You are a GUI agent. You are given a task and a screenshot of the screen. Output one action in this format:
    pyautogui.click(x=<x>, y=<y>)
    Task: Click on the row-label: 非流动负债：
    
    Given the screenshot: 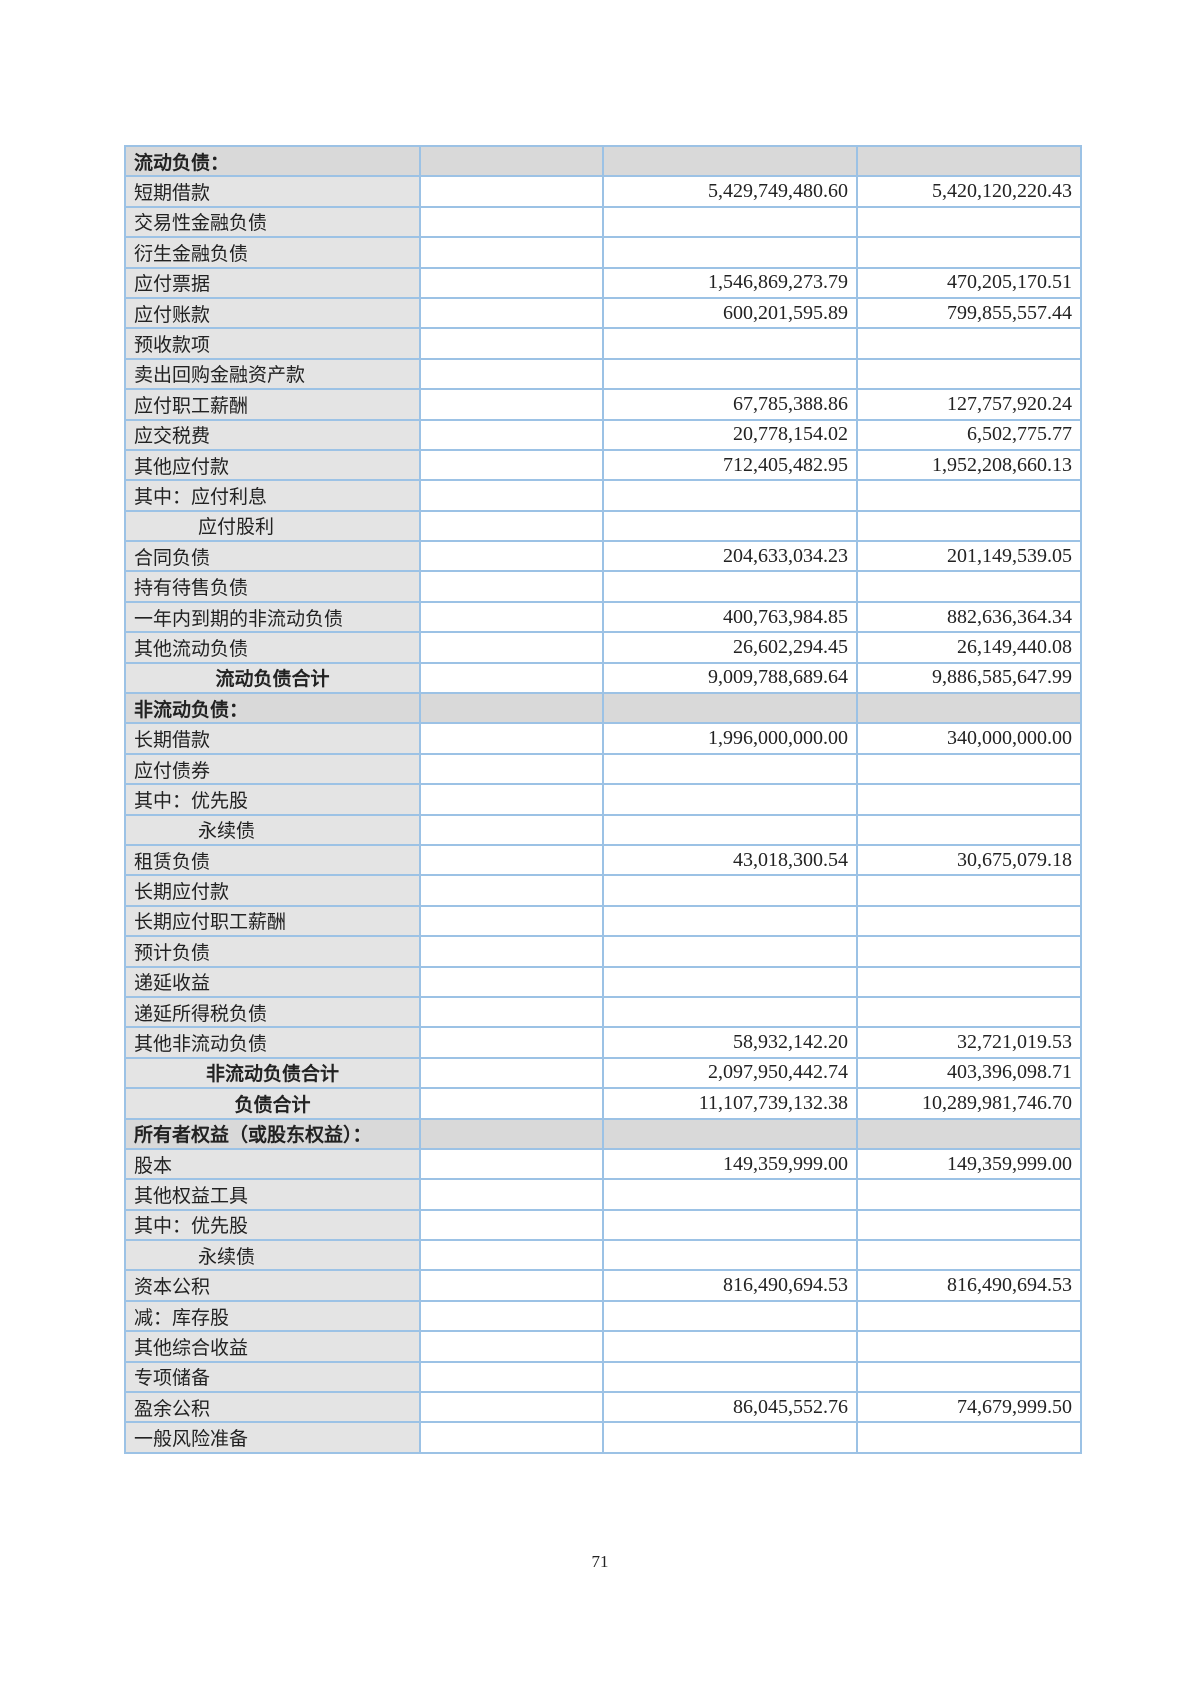 What is the action you would take?
    pyautogui.click(x=272, y=708)
    